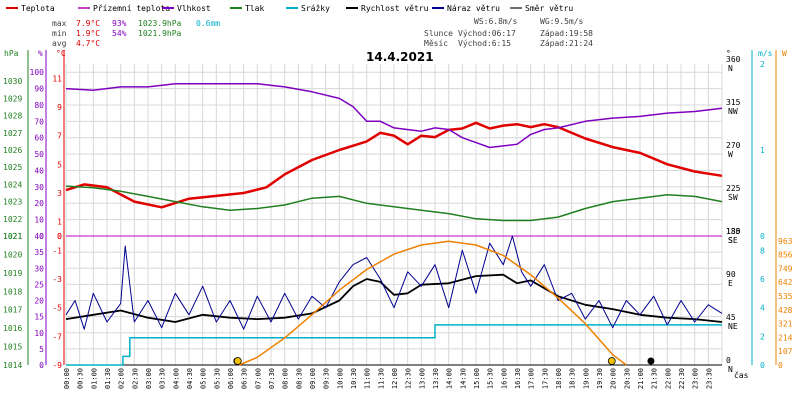 This screenshot has height=400, width=800. I want to click on upper-degc-tick: 9, so click(59, 107).